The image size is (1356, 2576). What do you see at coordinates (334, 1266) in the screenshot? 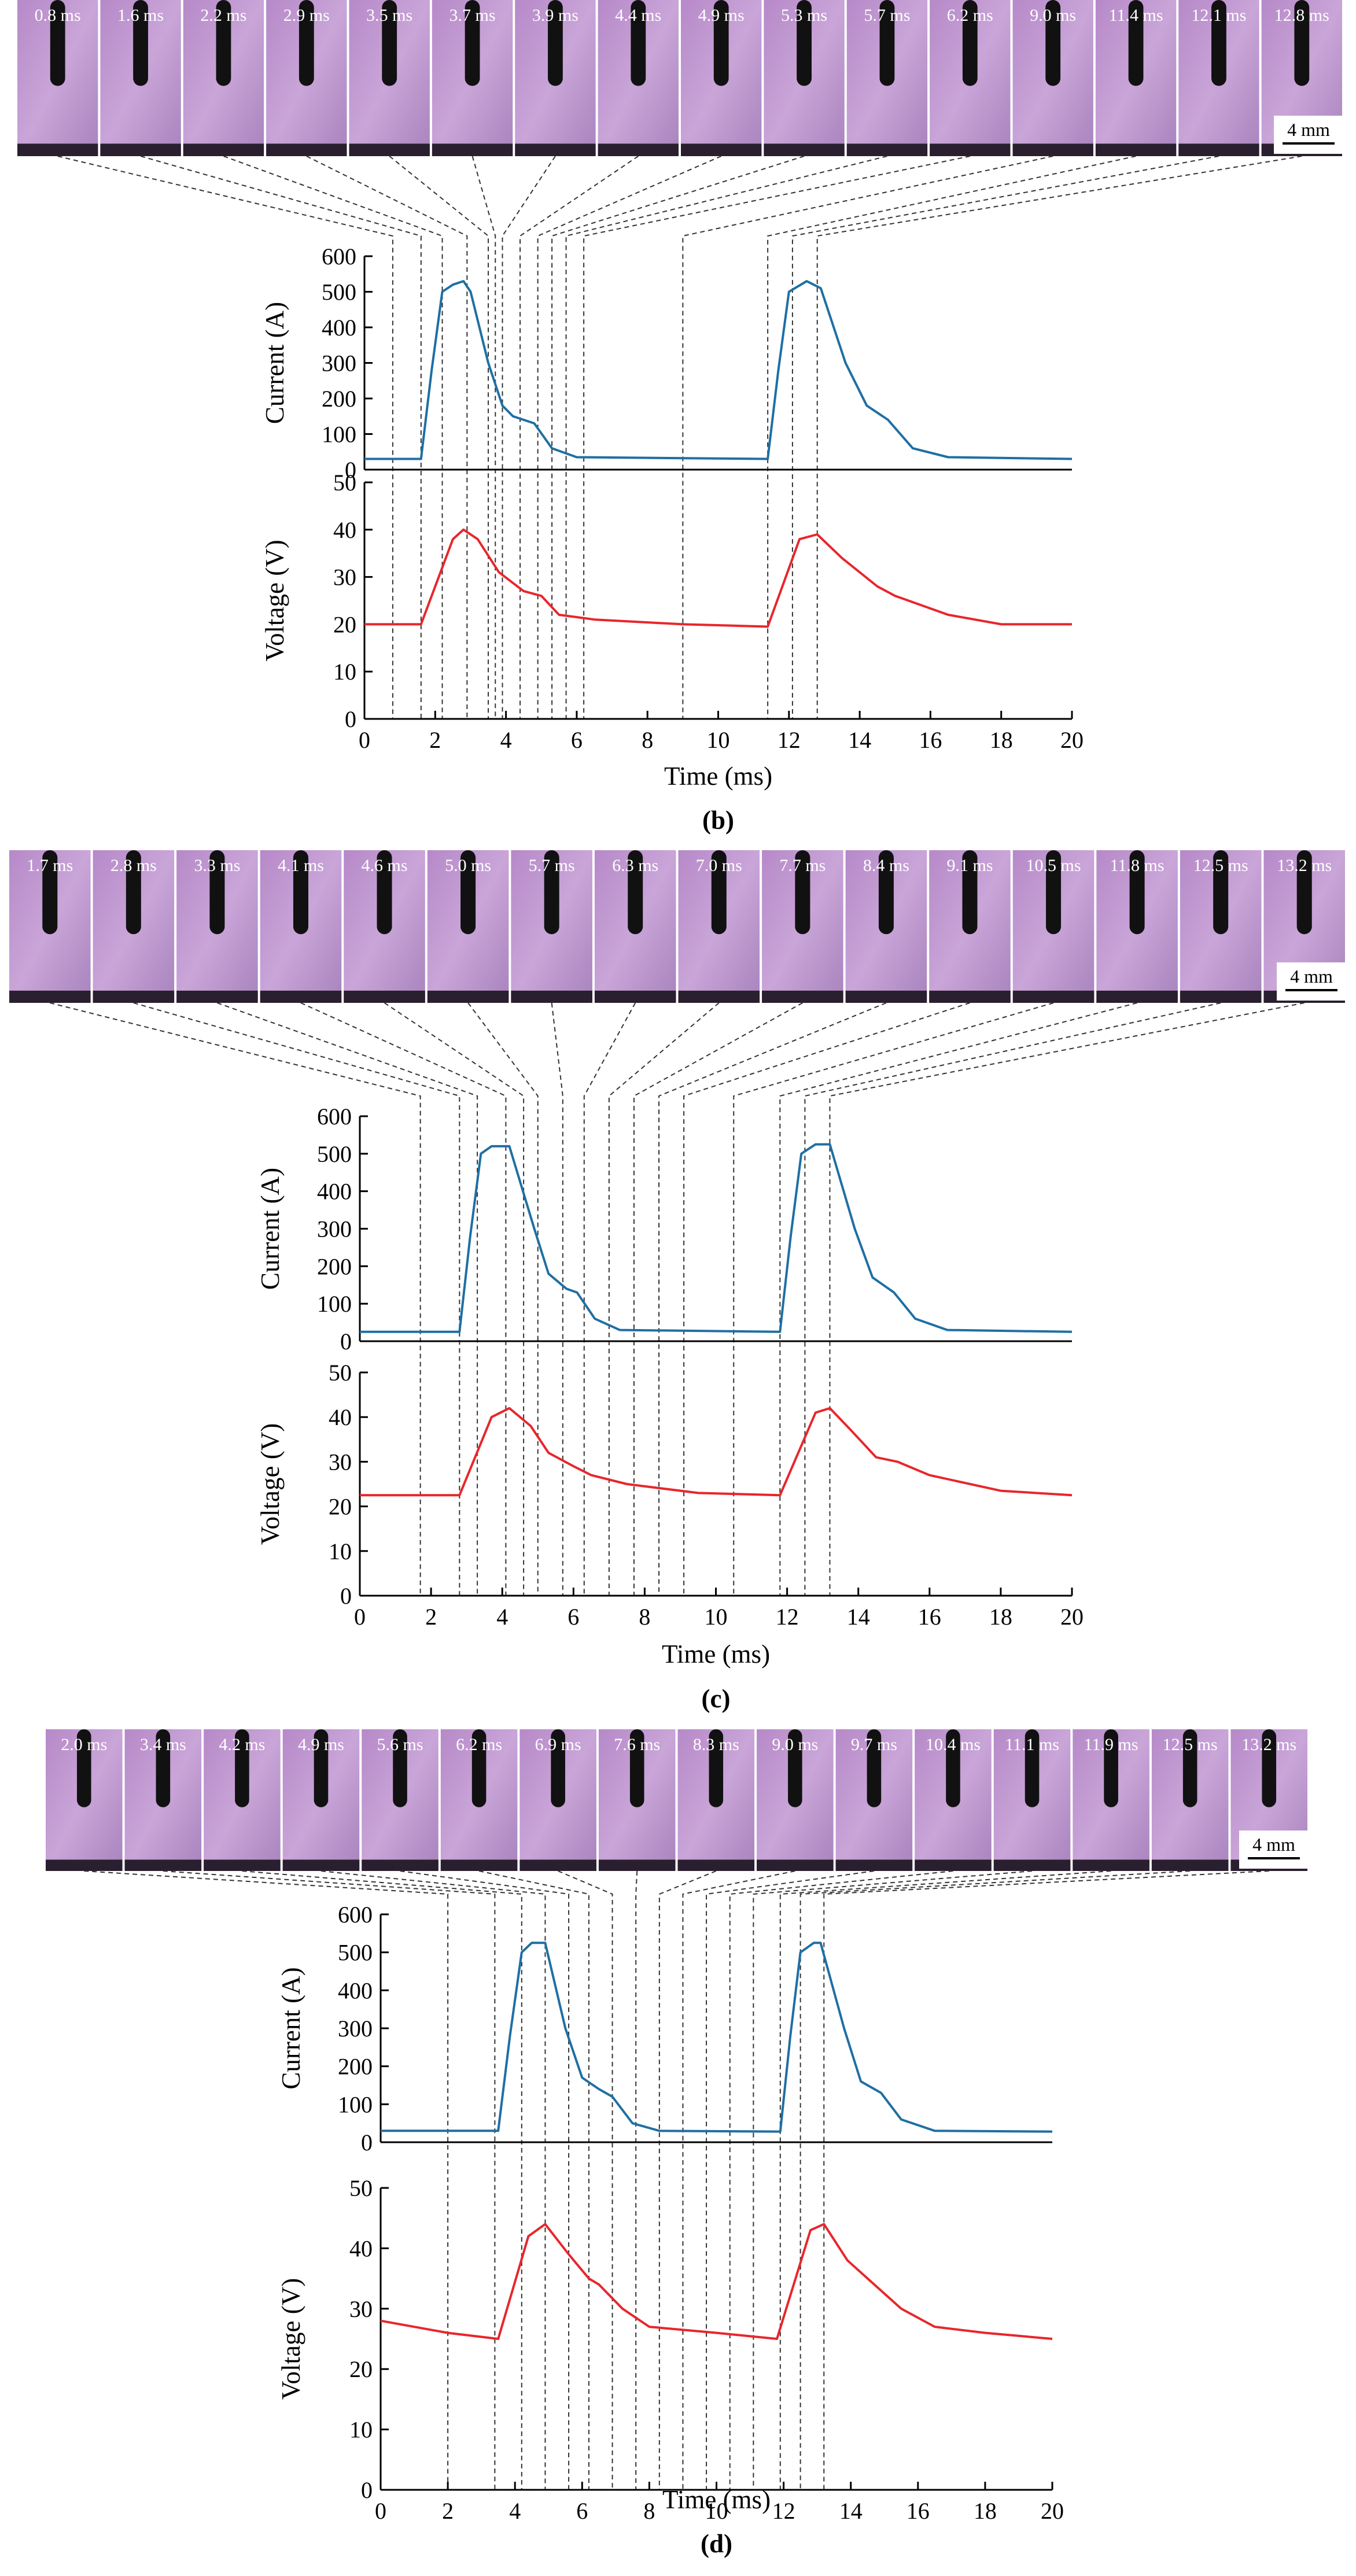
I see `y-tick-label: 200` at bounding box center [334, 1266].